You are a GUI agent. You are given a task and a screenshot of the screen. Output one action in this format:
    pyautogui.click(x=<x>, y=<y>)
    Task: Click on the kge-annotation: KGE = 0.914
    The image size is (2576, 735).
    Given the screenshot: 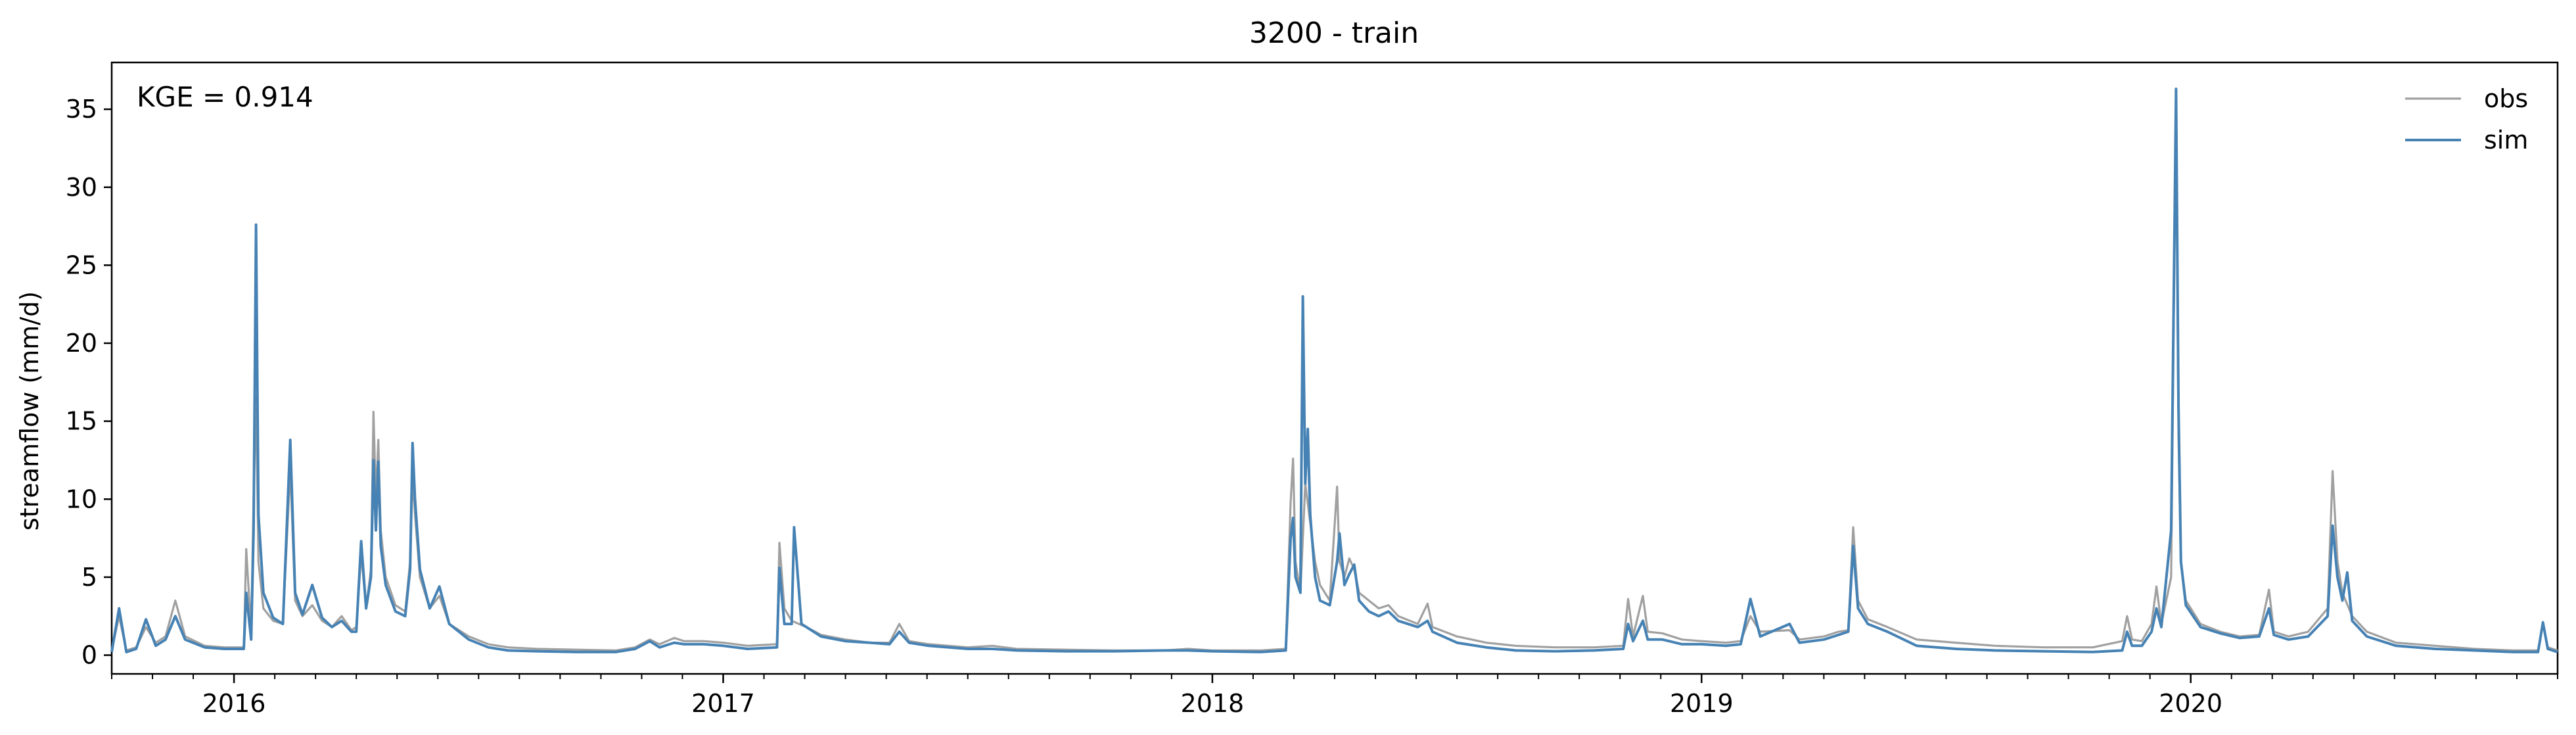 What is the action you would take?
    pyautogui.click(x=225, y=97)
    